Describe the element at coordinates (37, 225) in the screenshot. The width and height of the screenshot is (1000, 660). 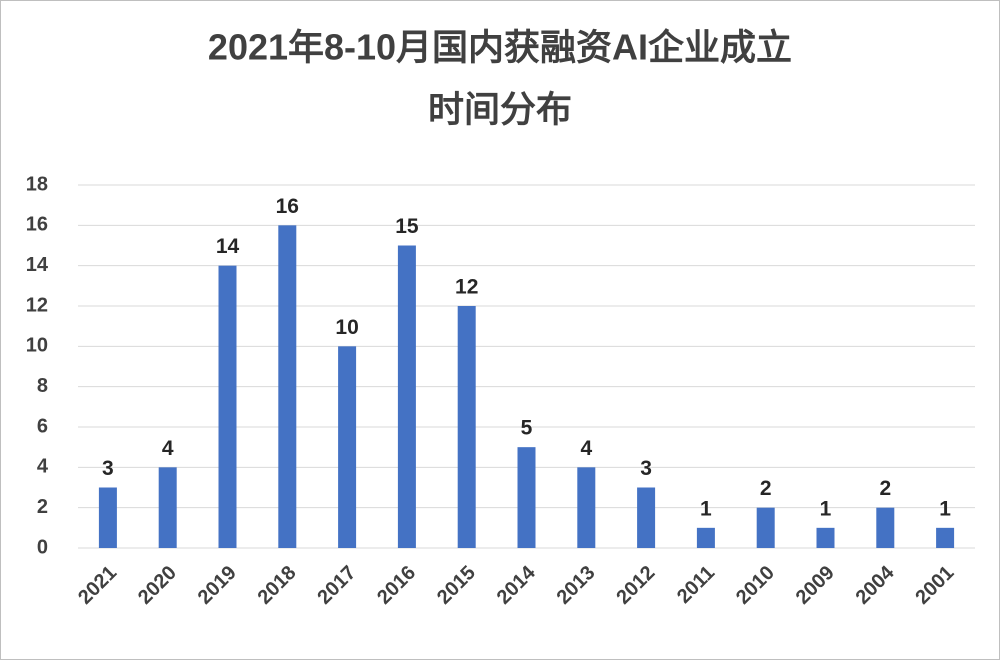
I see `y-tick-label: 16` at that location.